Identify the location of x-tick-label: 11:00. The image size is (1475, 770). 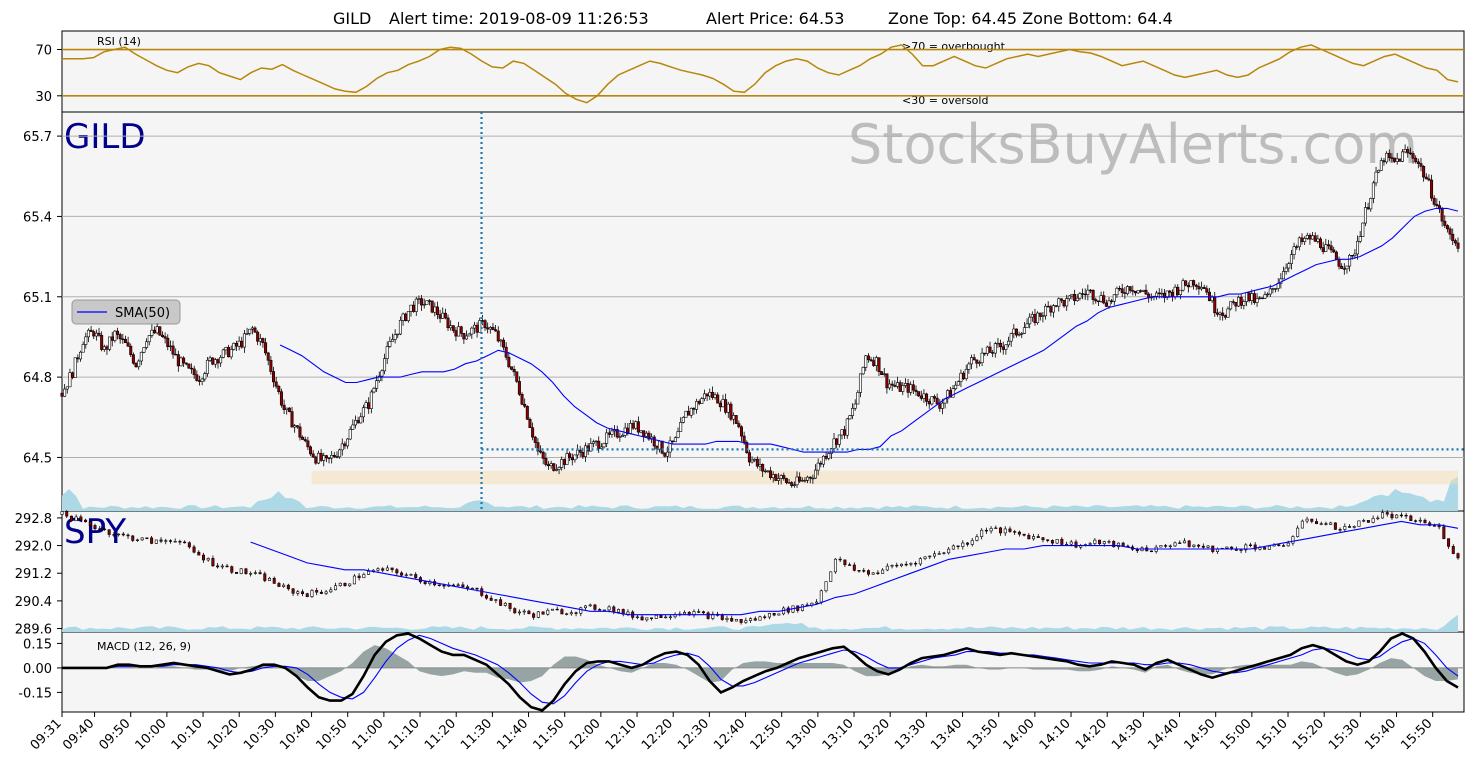
(368, 734).